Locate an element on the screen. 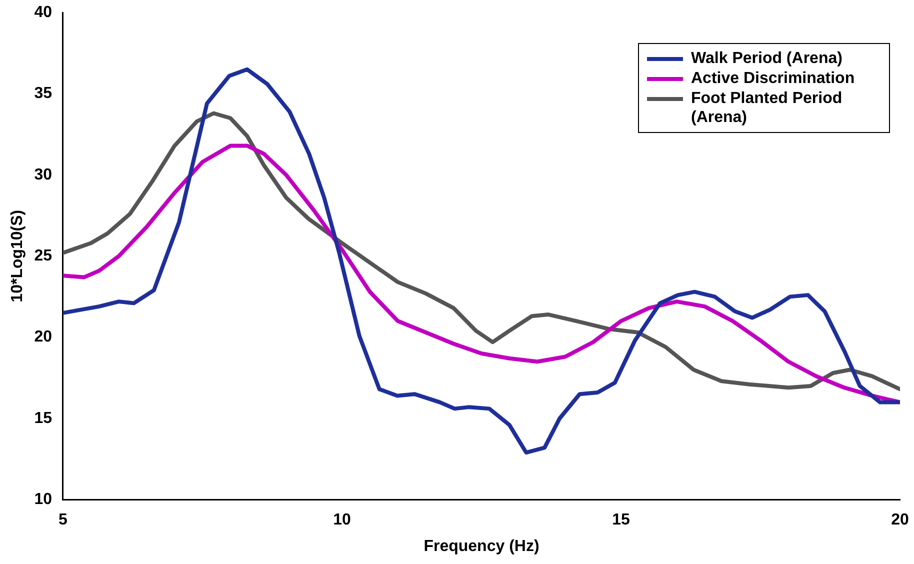  x-axis-title: Frequency (Hz) is located at coordinates (482, 546).